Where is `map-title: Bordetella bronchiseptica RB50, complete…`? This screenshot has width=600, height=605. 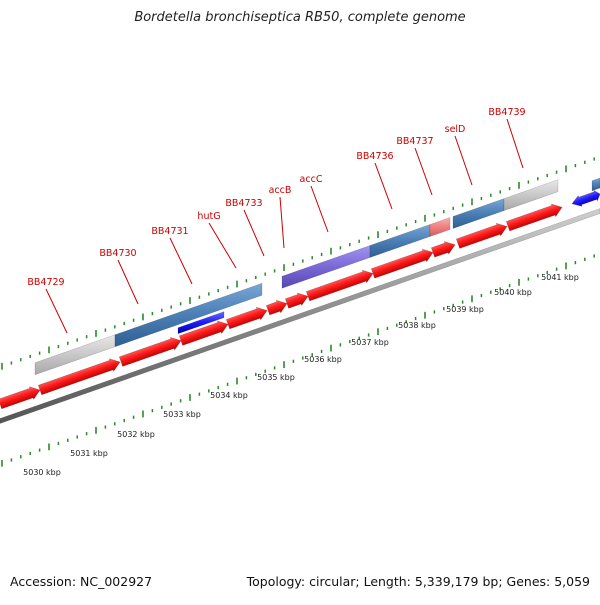 map-title: Bordetella bronchiseptica RB50, complete… is located at coordinates (300, 17).